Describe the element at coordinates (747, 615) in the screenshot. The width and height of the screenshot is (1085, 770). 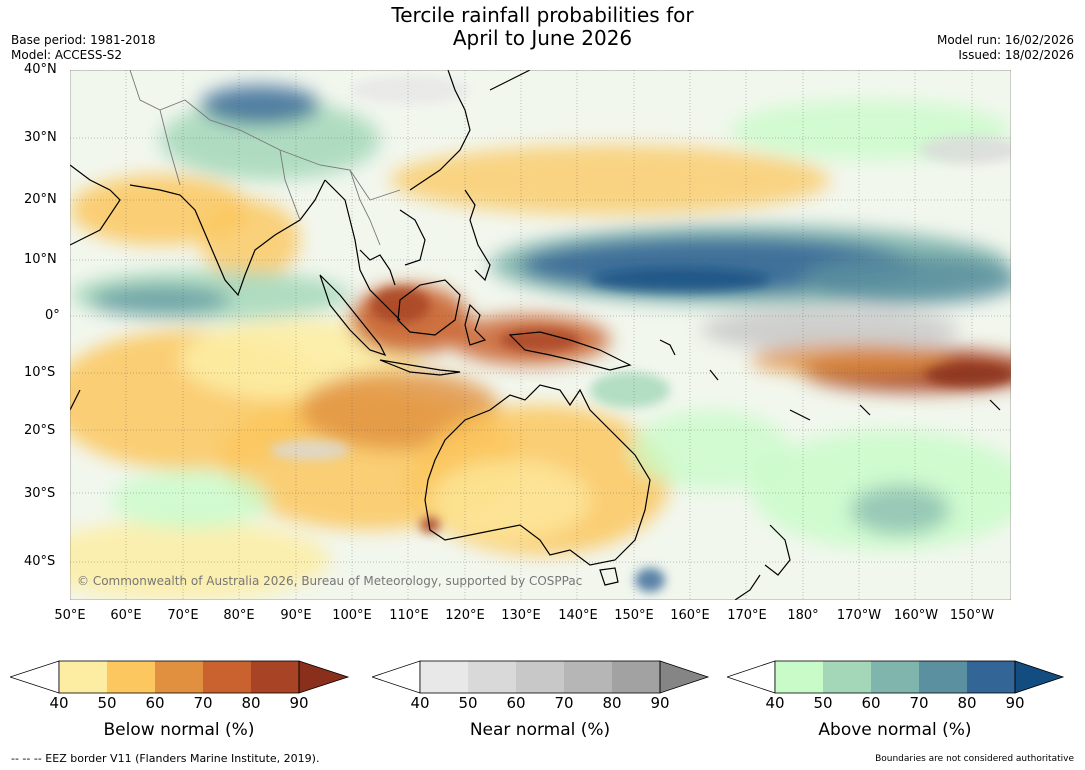
I see `lon-label-170e: 170°E` at that location.